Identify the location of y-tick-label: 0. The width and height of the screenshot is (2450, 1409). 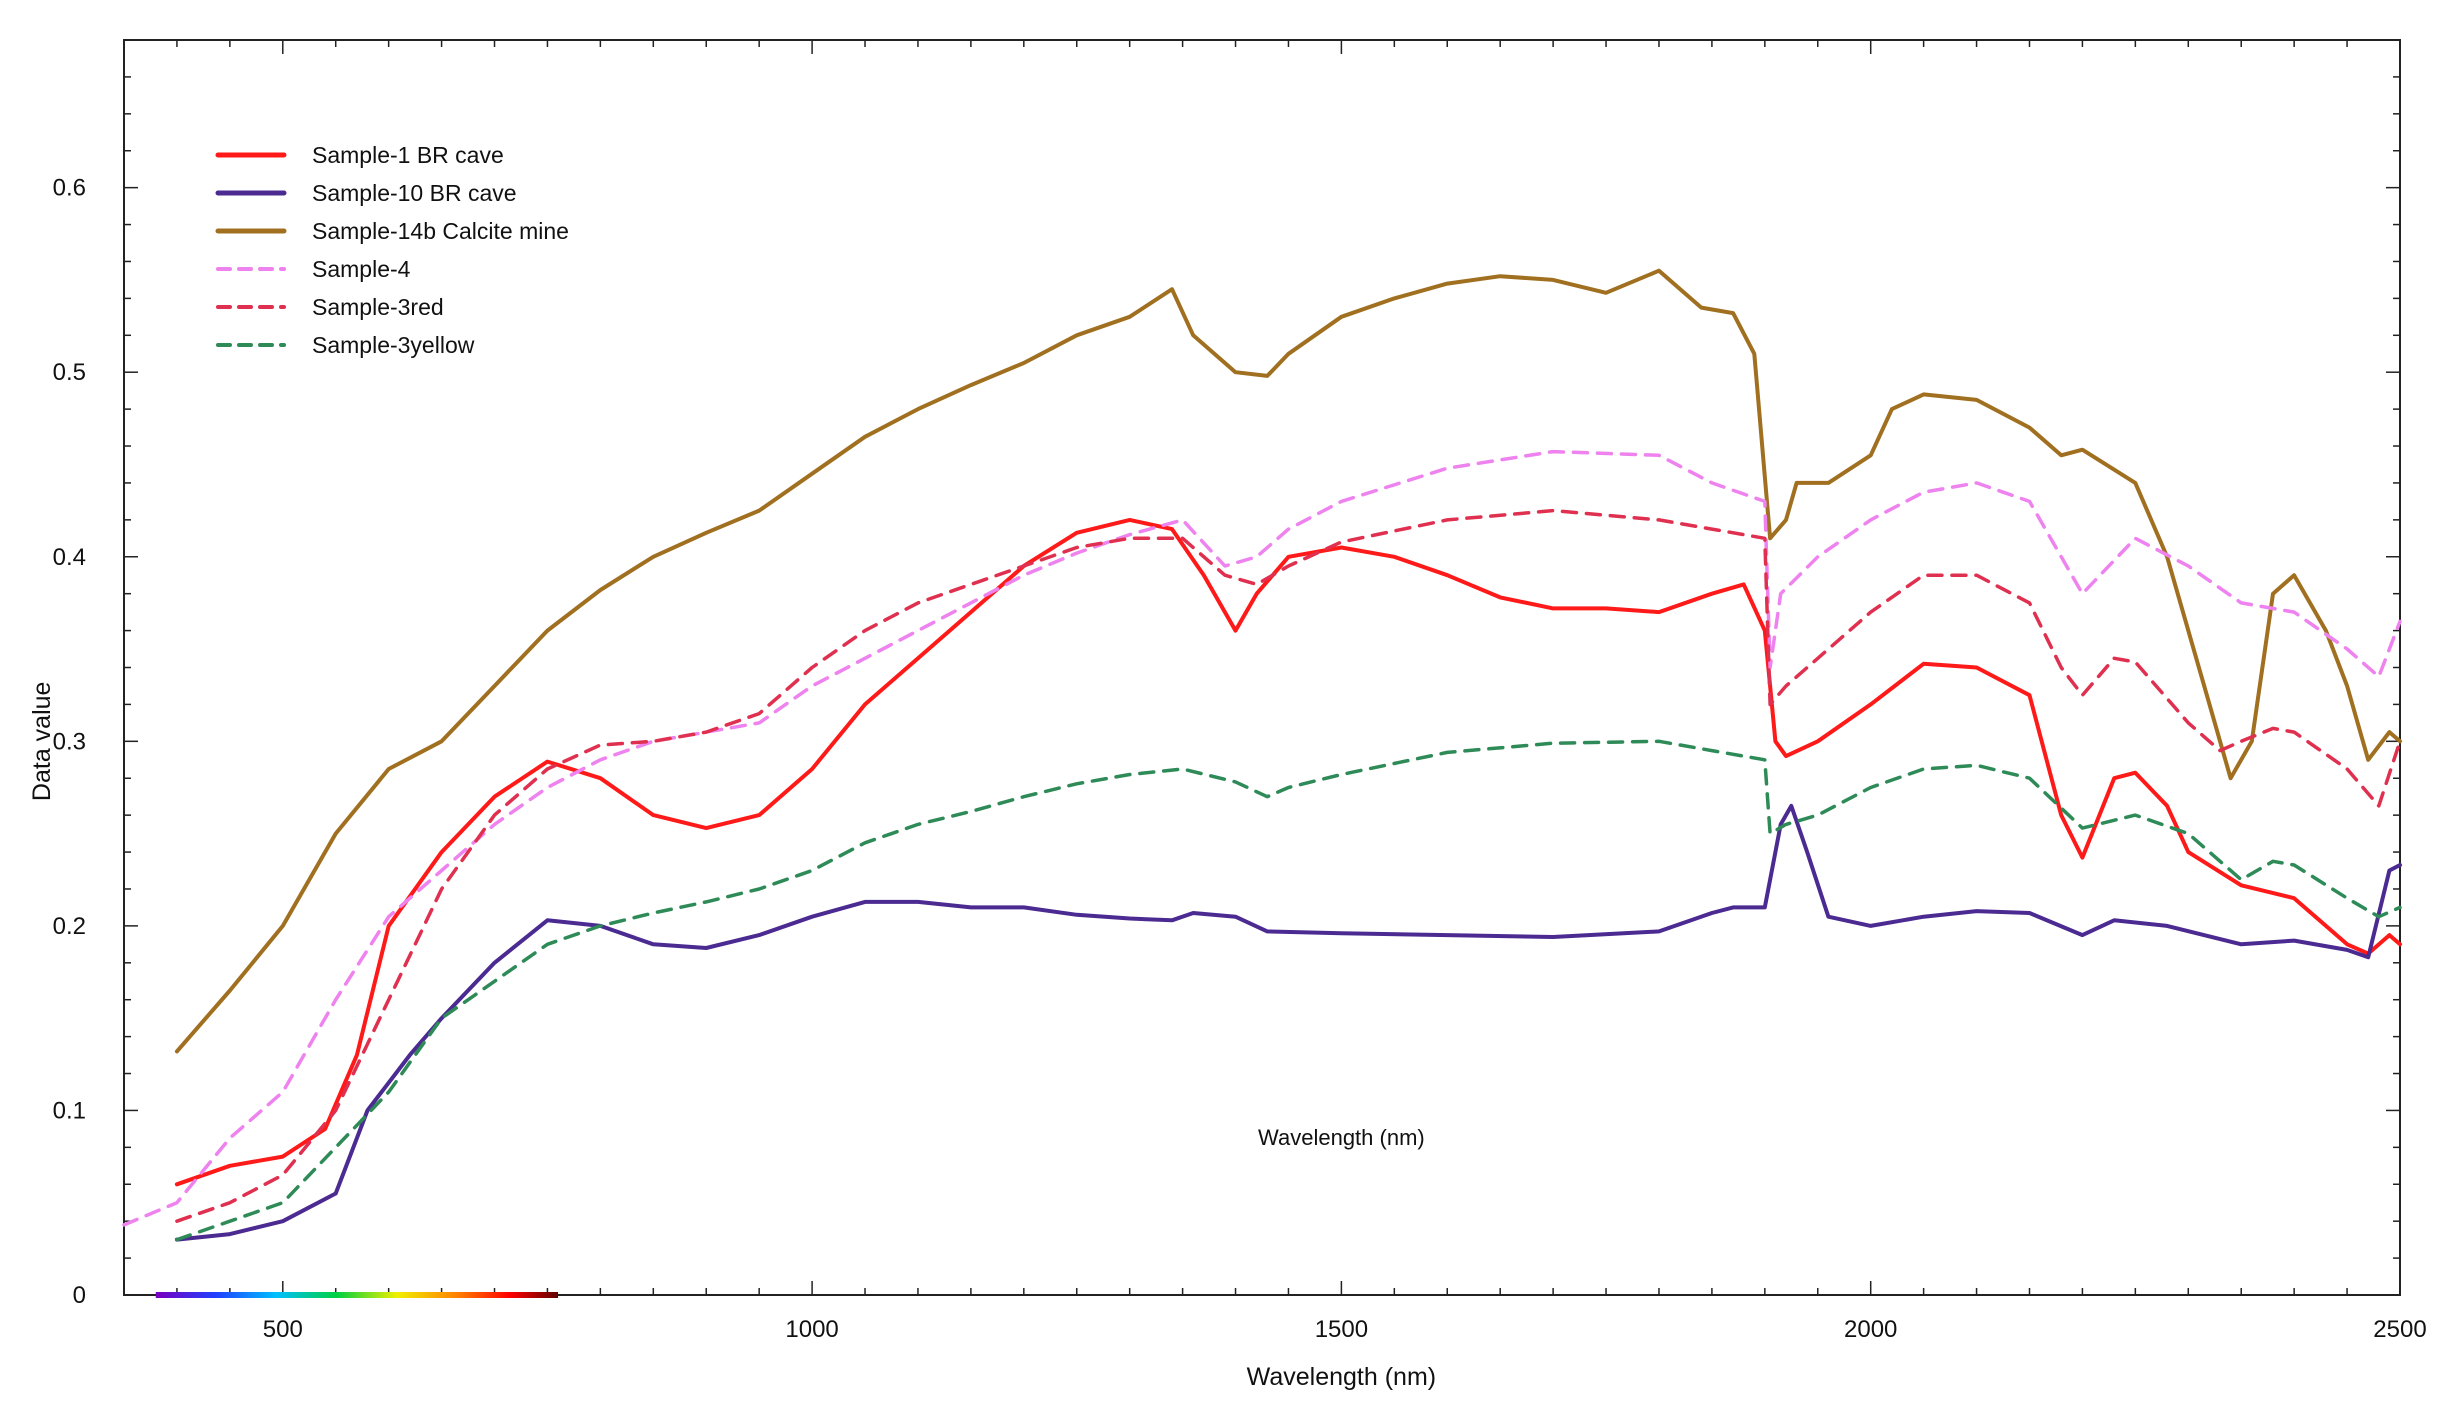
(79, 1295).